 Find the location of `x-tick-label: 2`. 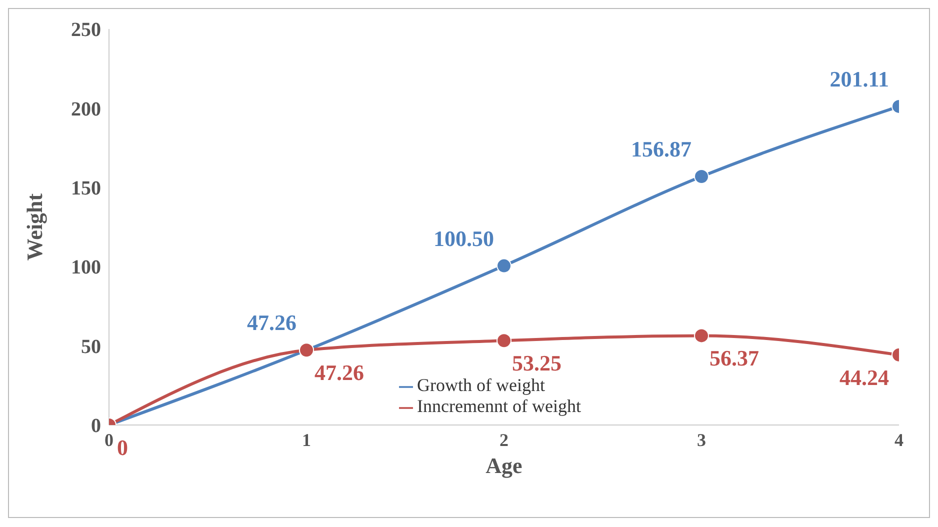

x-tick-label: 2 is located at coordinates (504, 440).